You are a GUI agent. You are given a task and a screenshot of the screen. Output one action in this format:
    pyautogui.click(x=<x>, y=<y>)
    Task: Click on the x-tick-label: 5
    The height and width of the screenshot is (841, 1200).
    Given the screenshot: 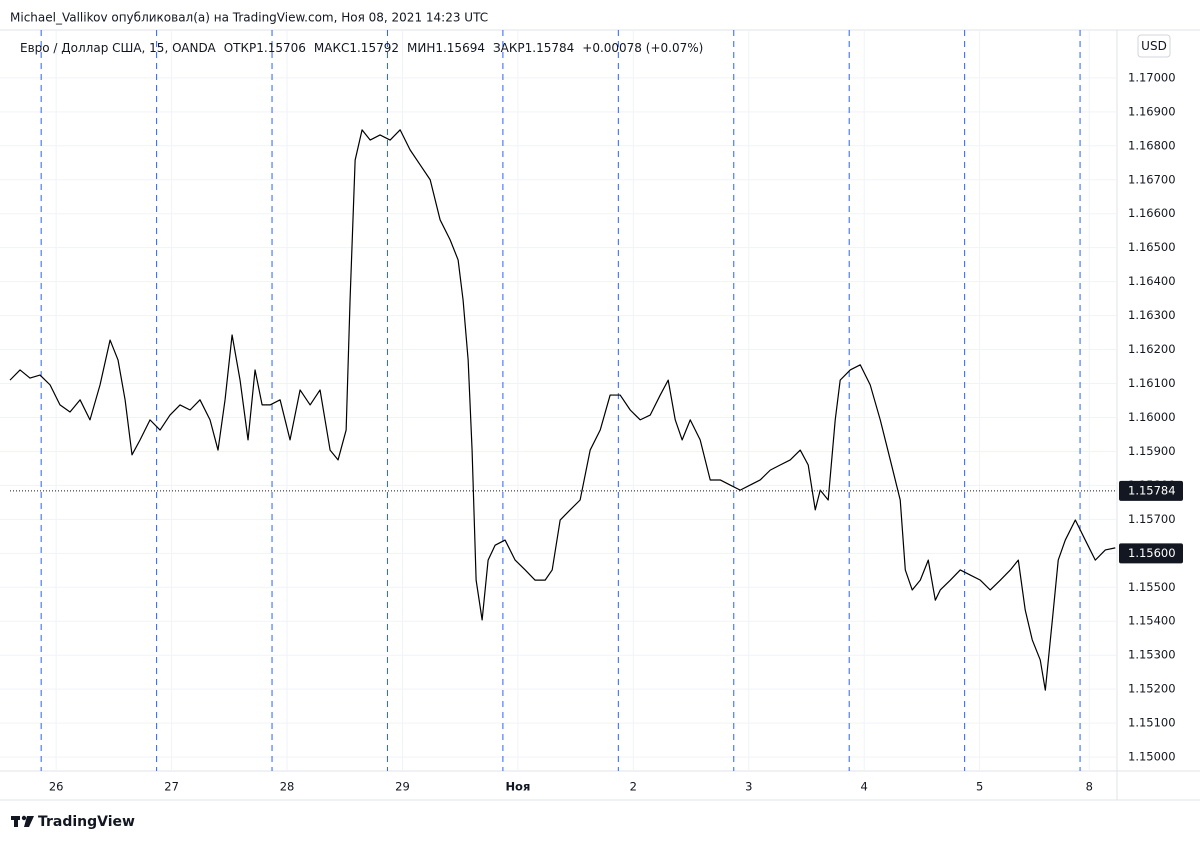 What is the action you would take?
    pyautogui.click(x=979, y=787)
    